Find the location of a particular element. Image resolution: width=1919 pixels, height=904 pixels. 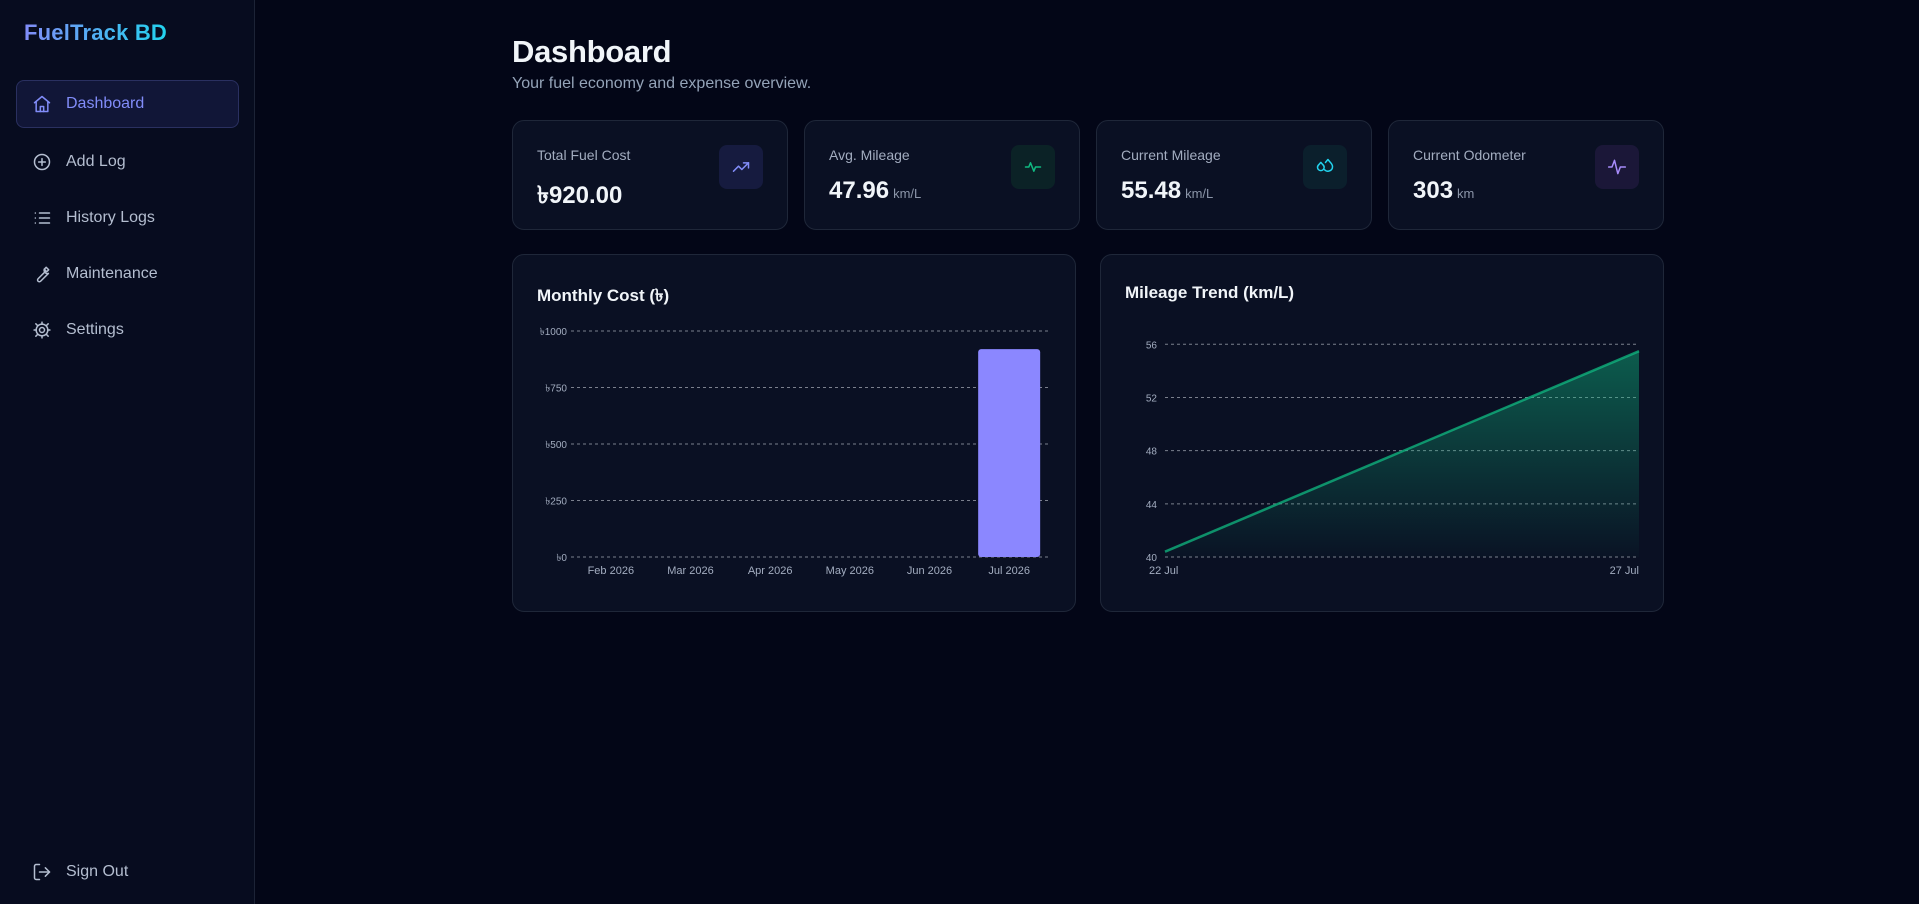

x-tick-label: Jun 2026 is located at coordinates (929, 571).